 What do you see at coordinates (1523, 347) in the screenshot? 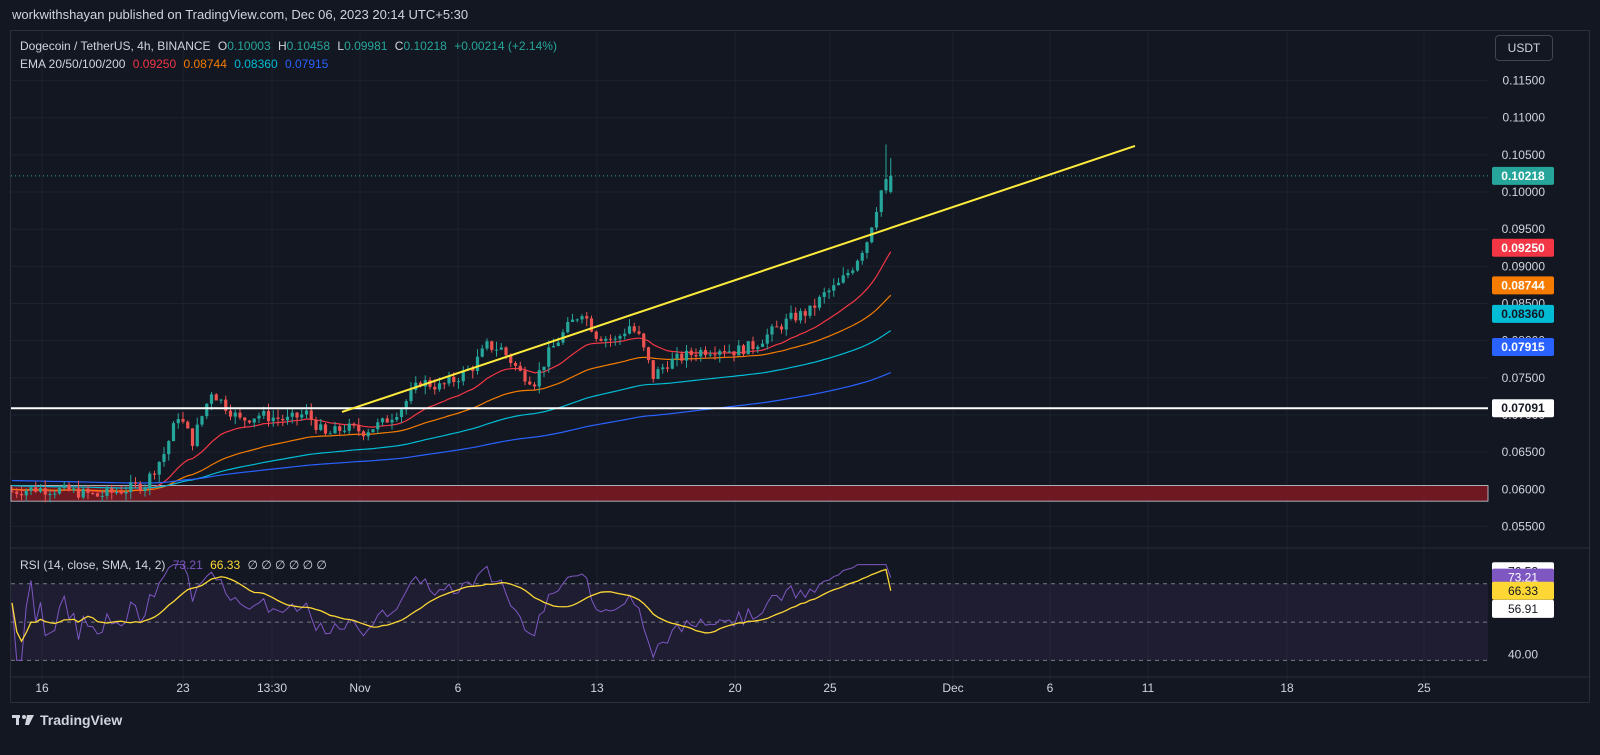
I see `price-badge-label: 0.07915` at bounding box center [1523, 347].